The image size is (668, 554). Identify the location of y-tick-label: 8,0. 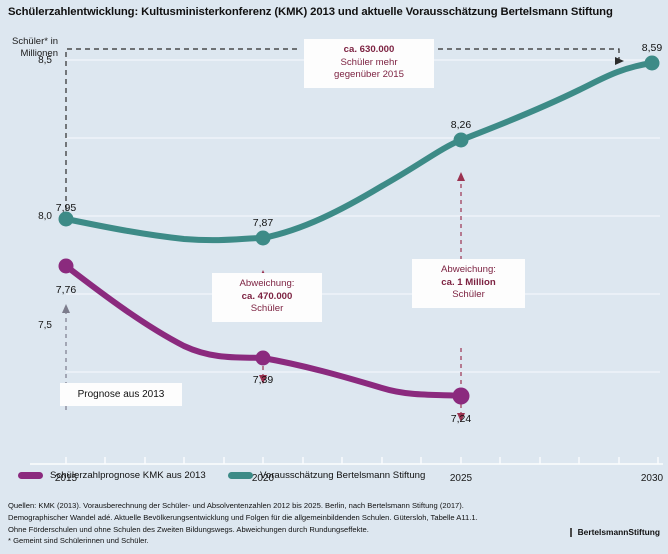
(45, 216).